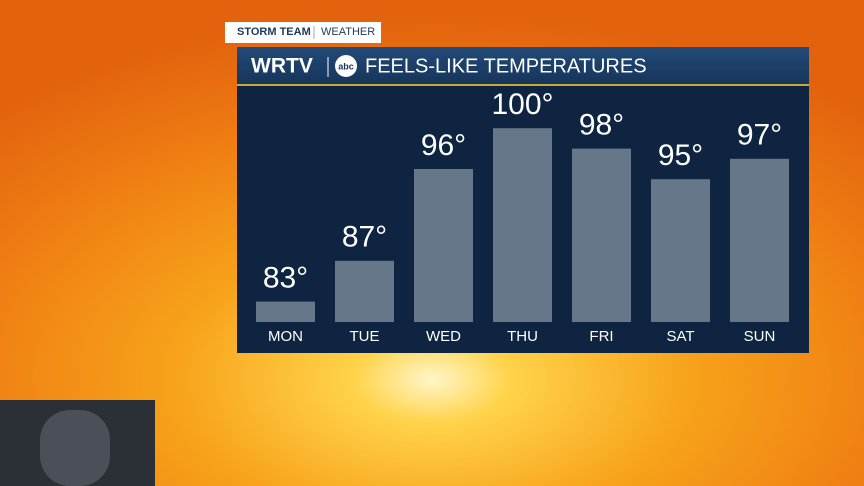  What do you see at coordinates (285, 278) in the screenshot?
I see `value-label: 83°` at bounding box center [285, 278].